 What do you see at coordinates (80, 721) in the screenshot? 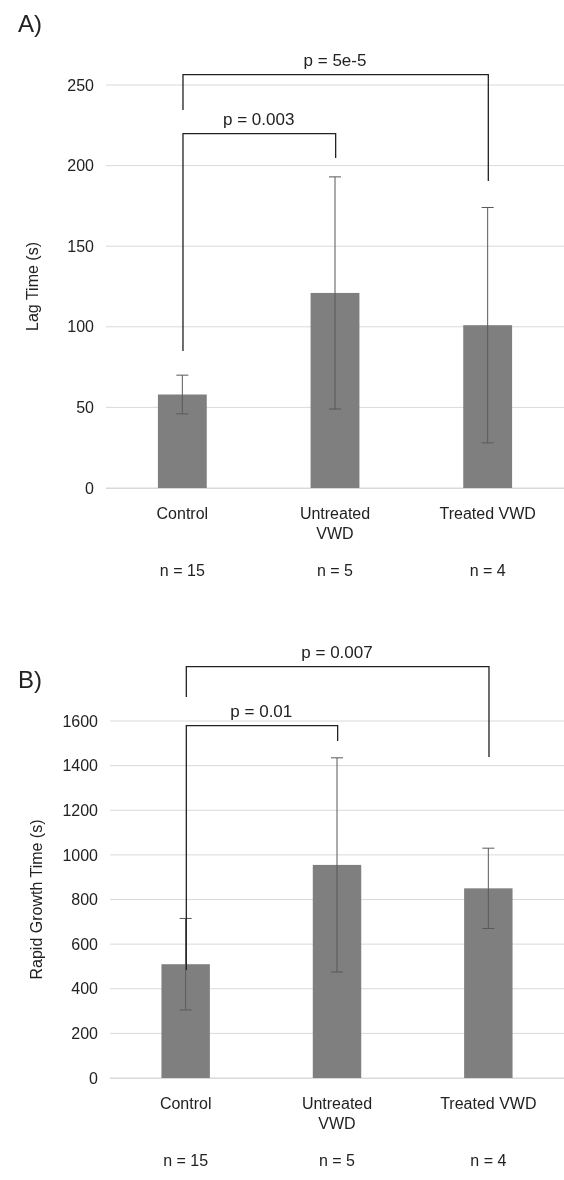
I see `y-tick-label: 1600` at bounding box center [80, 721].